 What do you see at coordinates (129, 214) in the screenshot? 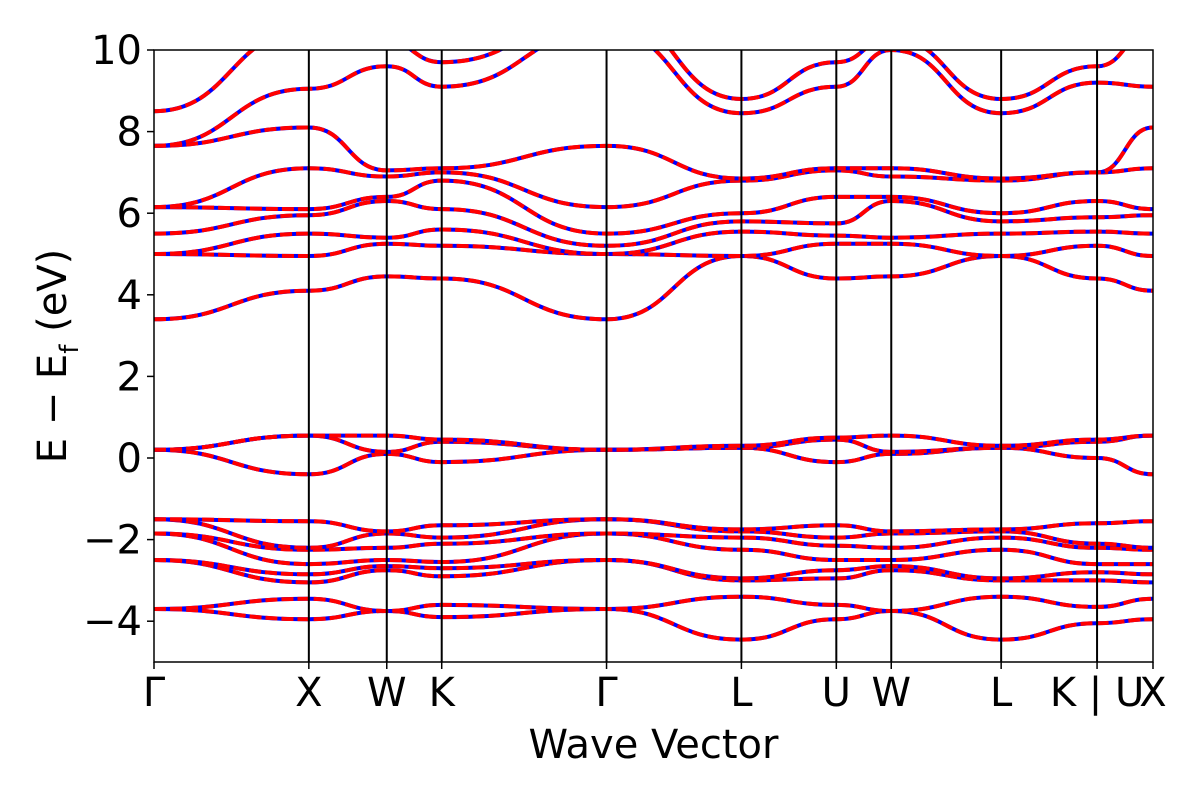
I see `y-tick-label: 6` at bounding box center [129, 214].